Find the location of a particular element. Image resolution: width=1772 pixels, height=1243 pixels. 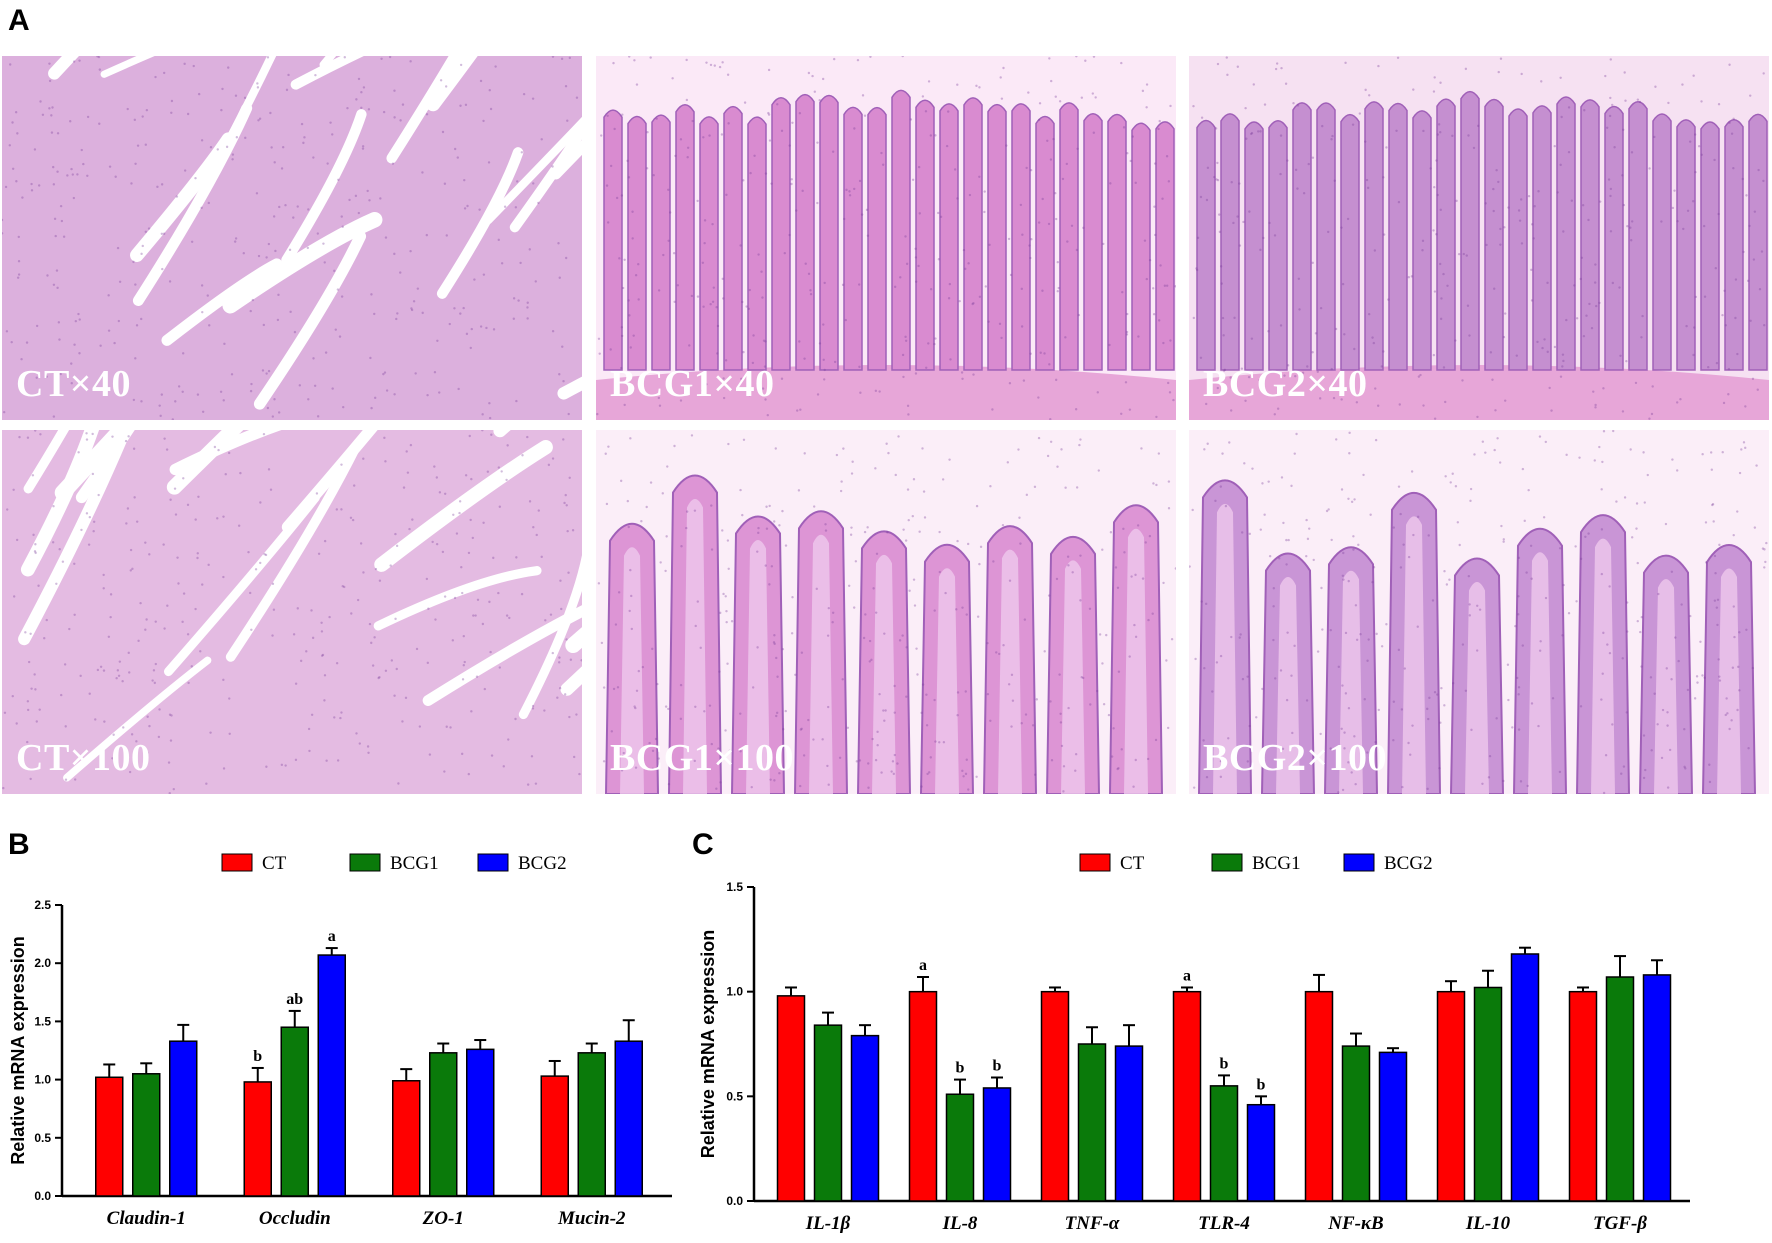

category-label: IL-8 is located at coordinates (960, 1223).